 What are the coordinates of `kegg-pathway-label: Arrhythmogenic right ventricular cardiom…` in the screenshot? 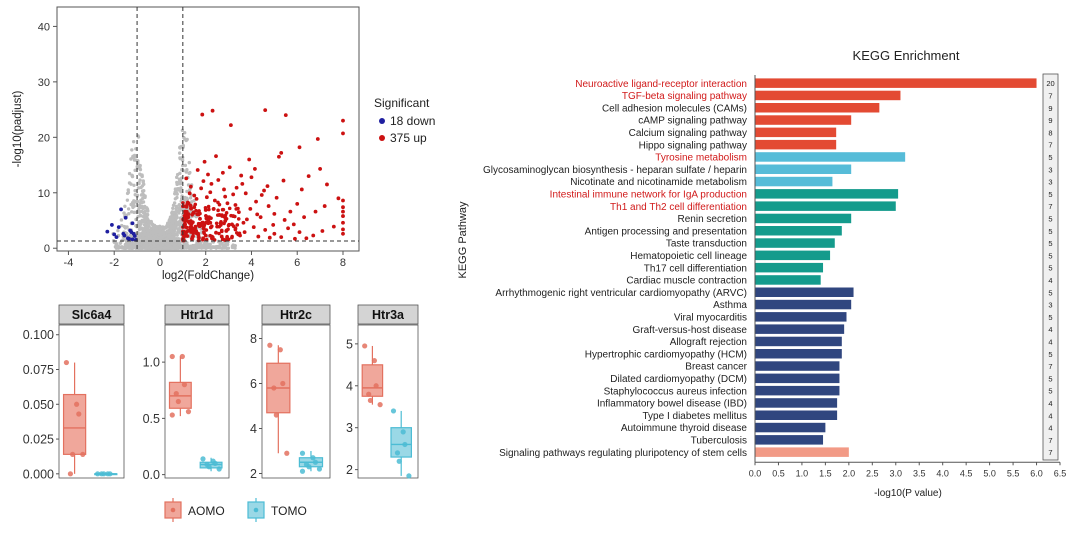 It's located at (621, 293).